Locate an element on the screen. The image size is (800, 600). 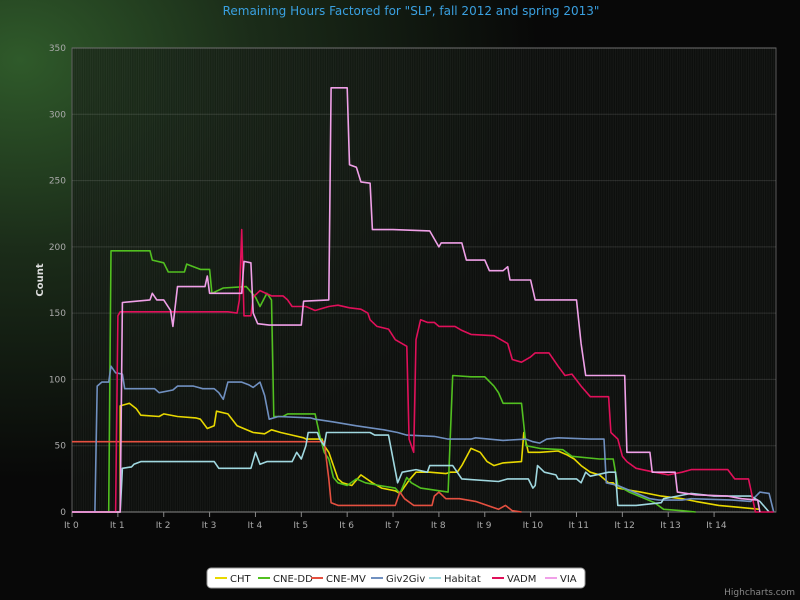
y-tick-label: 100 is located at coordinates (57, 380).